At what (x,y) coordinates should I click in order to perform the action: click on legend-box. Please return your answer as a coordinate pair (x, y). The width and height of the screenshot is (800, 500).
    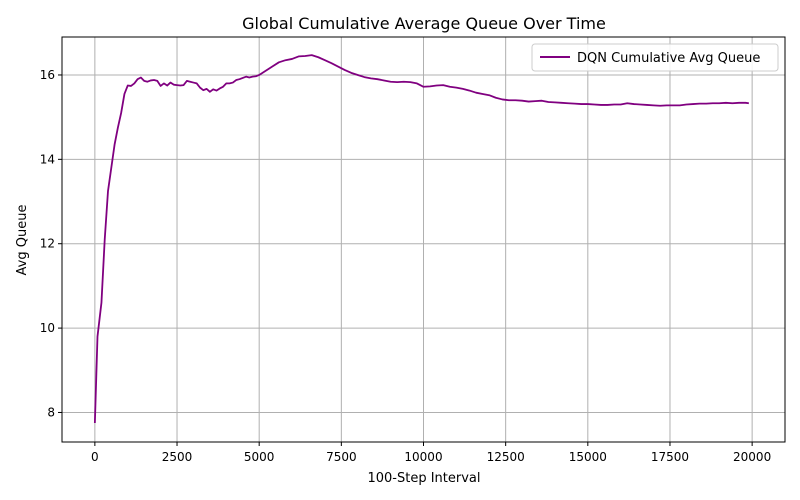
    Looking at the image, I should click on (655, 57).